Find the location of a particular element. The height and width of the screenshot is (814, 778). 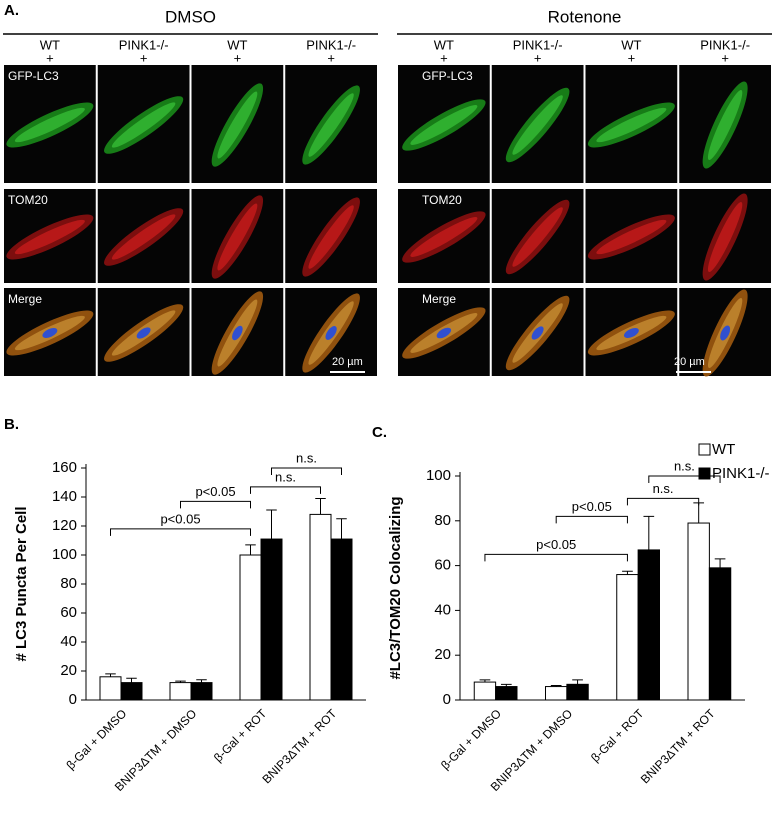

panel-label: A. is located at coordinates (11, 10).